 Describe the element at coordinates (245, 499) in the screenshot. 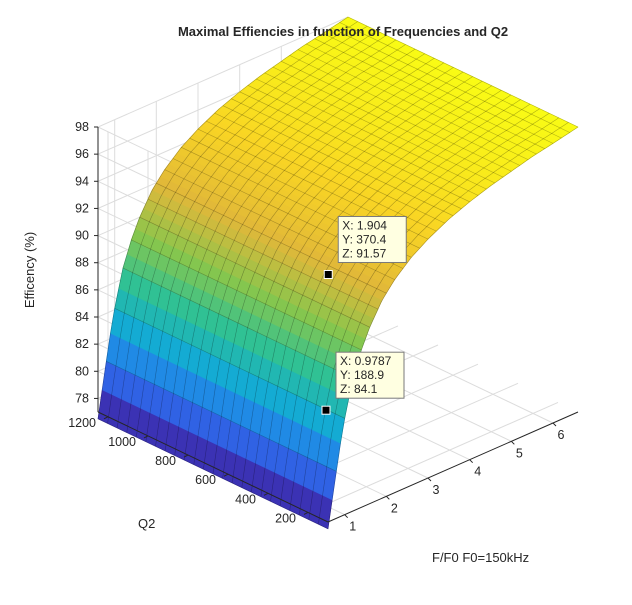

I see `y-tick-label: 400` at that location.